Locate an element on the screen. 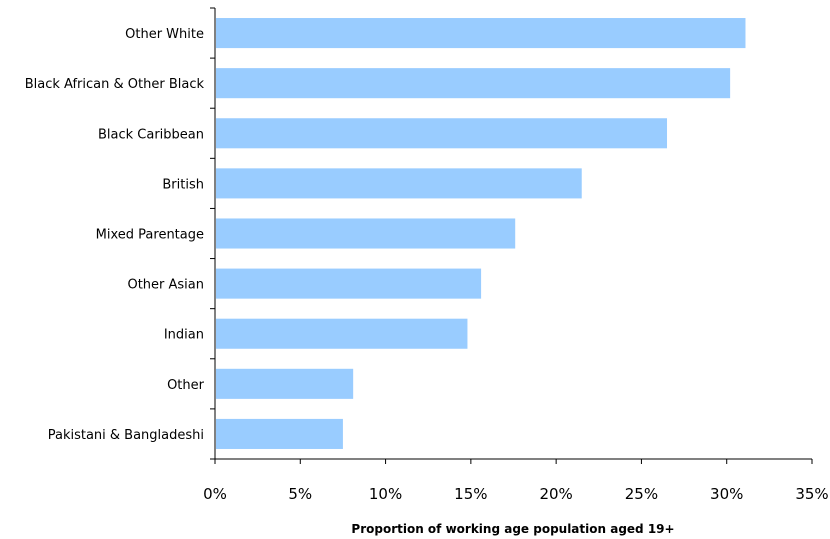 This screenshot has width=830, height=539. x-tick-label-3: 15% is located at coordinates (470, 494).